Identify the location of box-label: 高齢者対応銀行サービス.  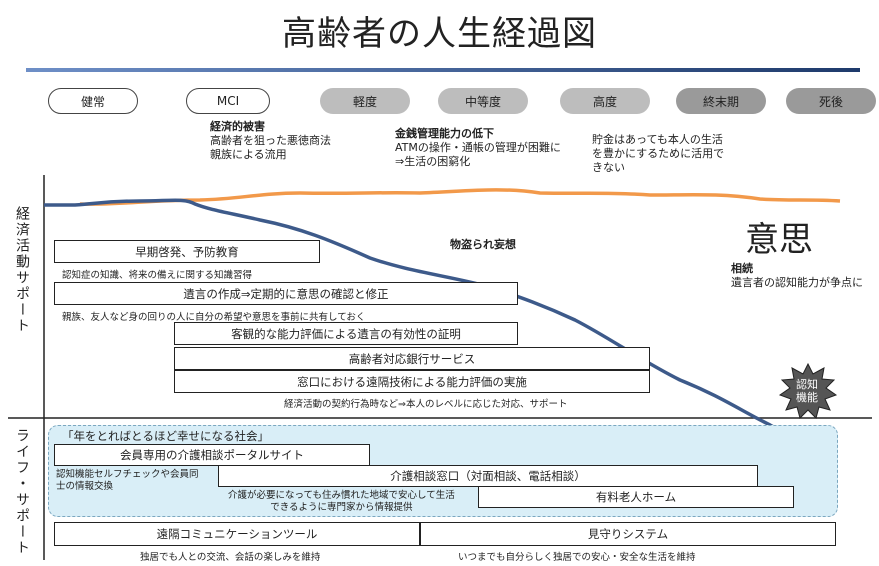
(412, 358).